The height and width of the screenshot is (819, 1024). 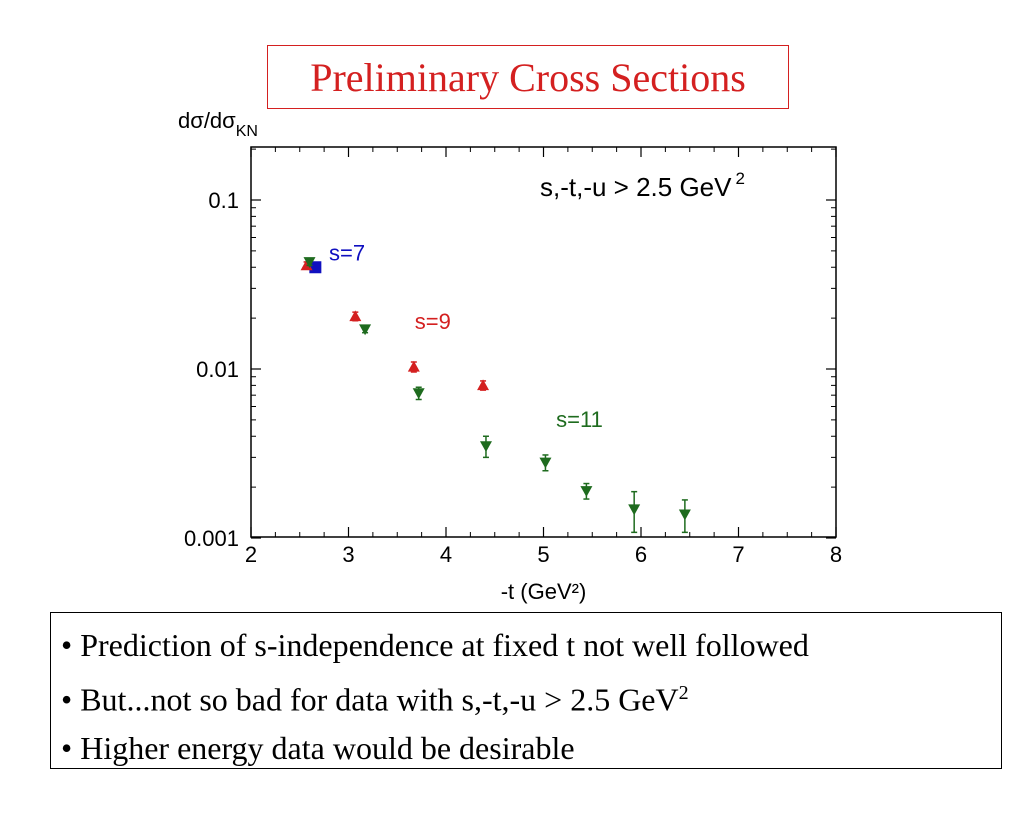 What do you see at coordinates (251, 554) in the screenshot?
I see `x-tick-label: 2` at bounding box center [251, 554].